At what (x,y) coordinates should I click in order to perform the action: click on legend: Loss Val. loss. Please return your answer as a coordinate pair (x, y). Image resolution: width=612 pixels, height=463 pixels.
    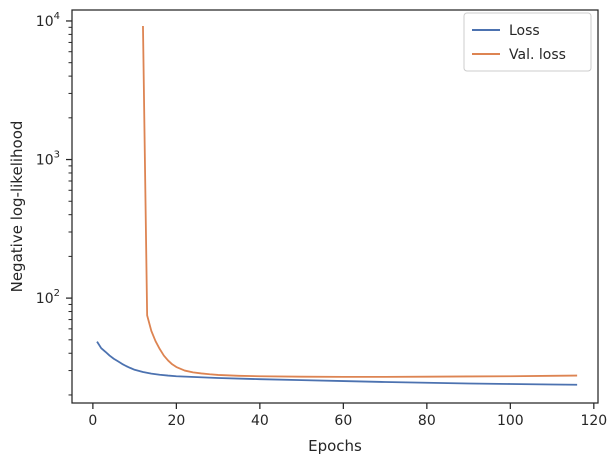
    Looking at the image, I should click on (527, 42).